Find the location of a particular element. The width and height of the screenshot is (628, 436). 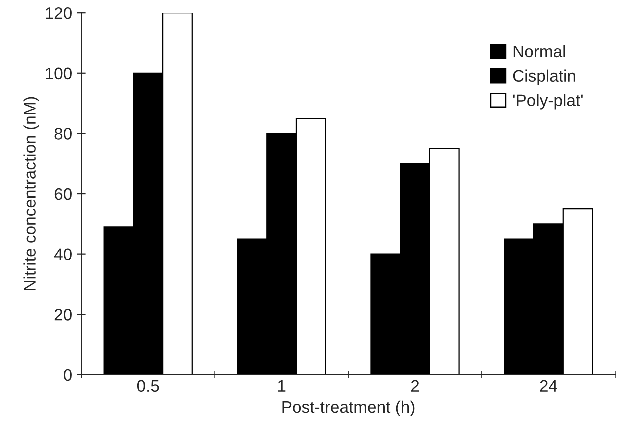

legend-label: 'Poly-plat' is located at coordinates (548, 102).